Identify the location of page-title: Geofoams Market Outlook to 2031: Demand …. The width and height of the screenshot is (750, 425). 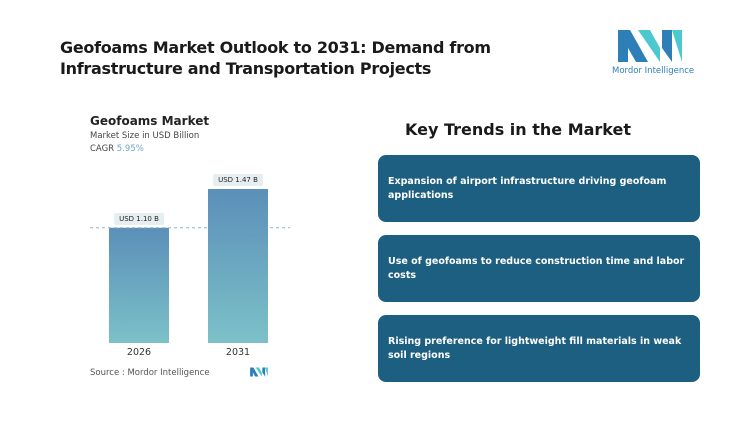
(275, 58).